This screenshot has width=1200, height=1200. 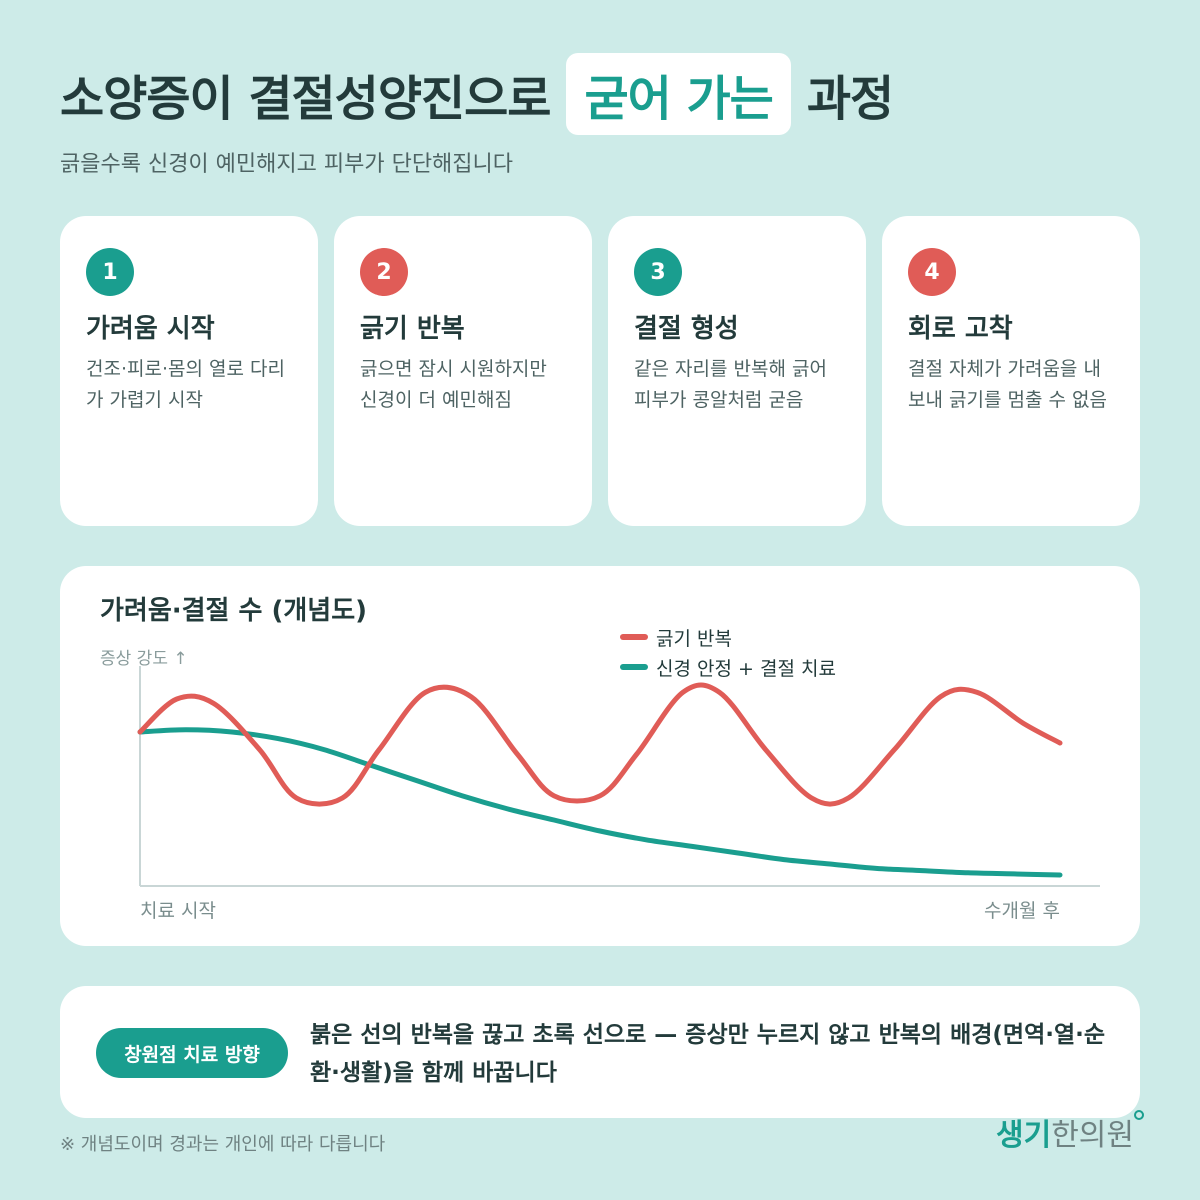 What do you see at coordinates (185, 384) in the screenshot?
I see `step-description: 건조·피로·몸의 열로 다리가 가렵기 시작` at bounding box center [185, 384].